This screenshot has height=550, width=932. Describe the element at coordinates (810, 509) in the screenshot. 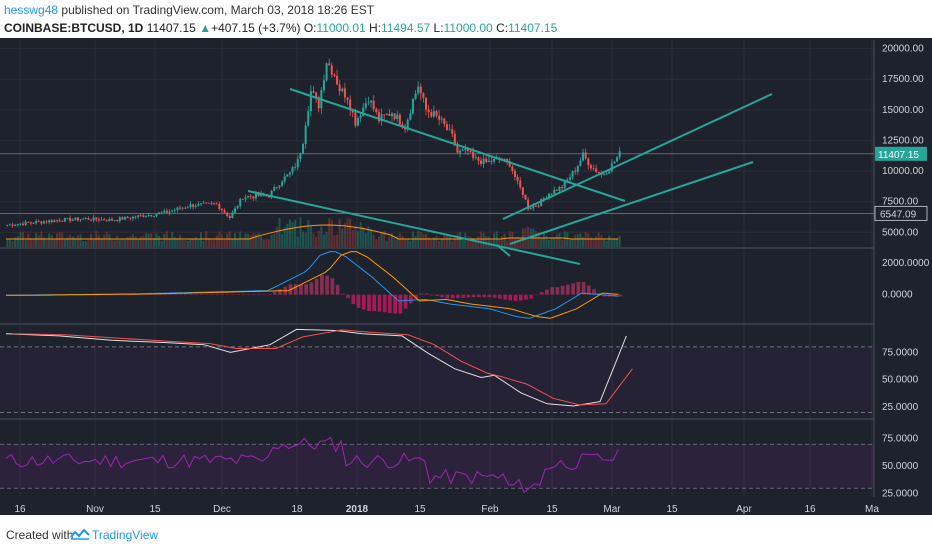

I see `x-tick-label: 16` at that location.